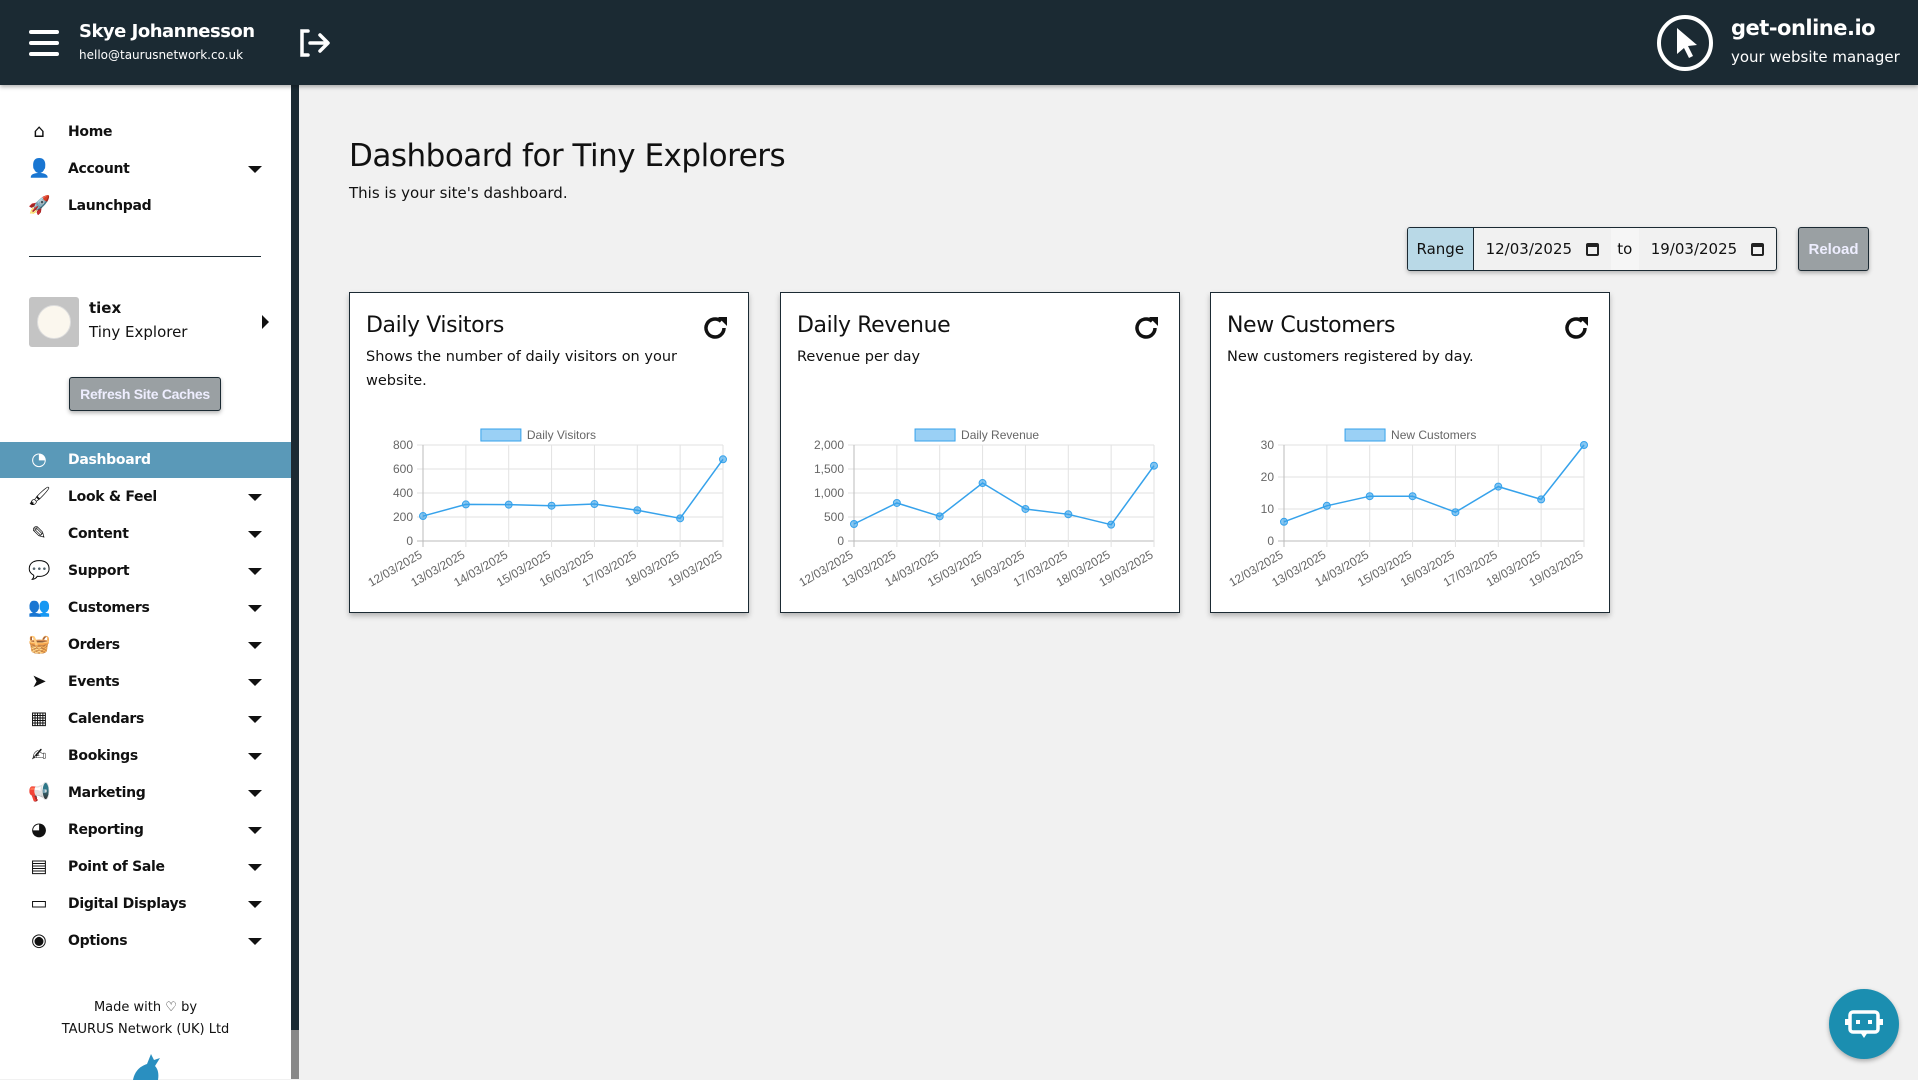 The width and height of the screenshot is (1918, 1080). What do you see at coordinates (167, 31) in the screenshot?
I see `user-name: Skye Johannesson` at bounding box center [167, 31].